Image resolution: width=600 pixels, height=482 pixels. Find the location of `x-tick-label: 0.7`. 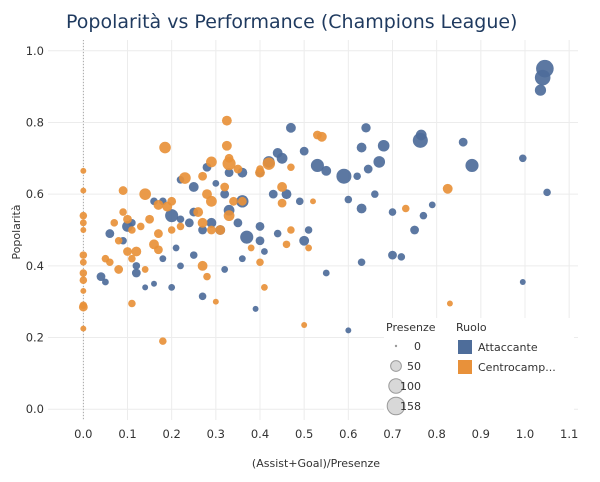

x-tick-label: 0.7 is located at coordinates (392, 434).